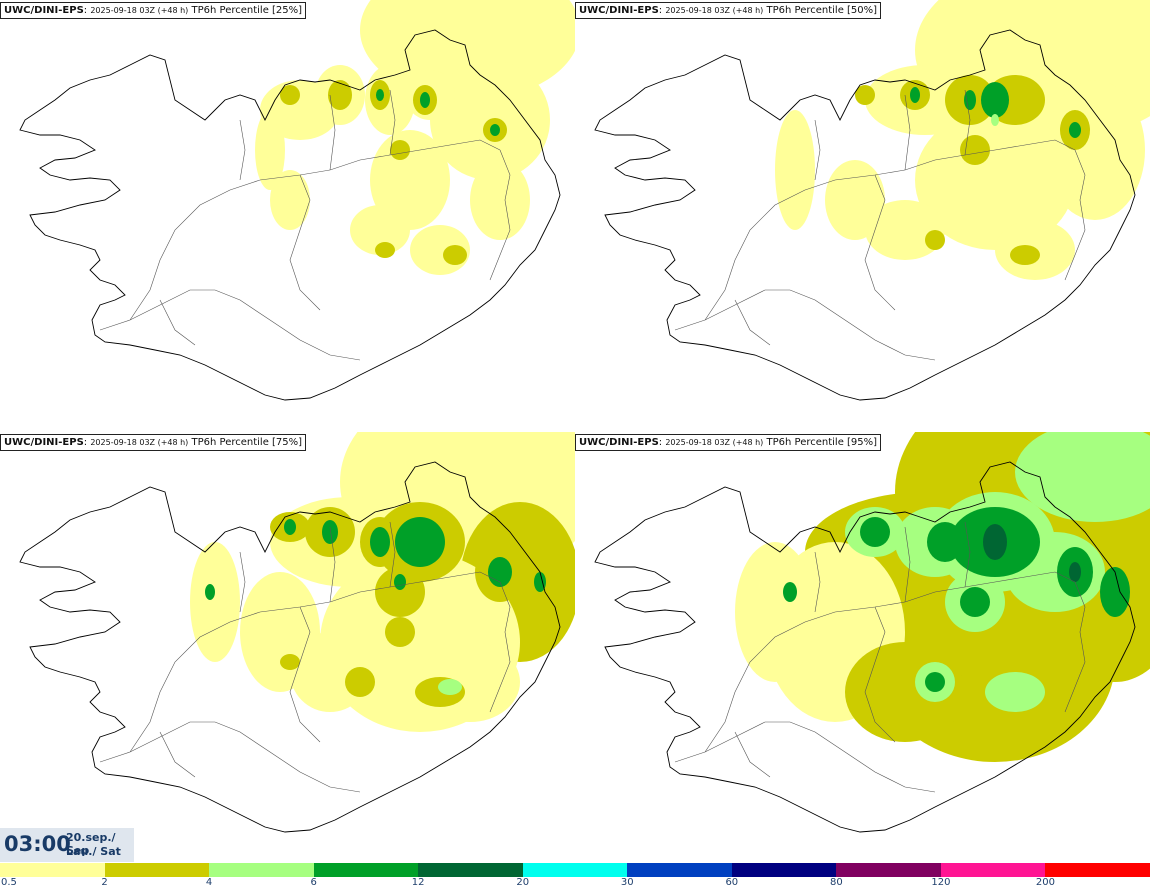 The width and height of the screenshot is (1150, 891). What do you see at coordinates (104, 882) in the screenshot?
I see `colorbar-tick-label: 2` at bounding box center [104, 882].